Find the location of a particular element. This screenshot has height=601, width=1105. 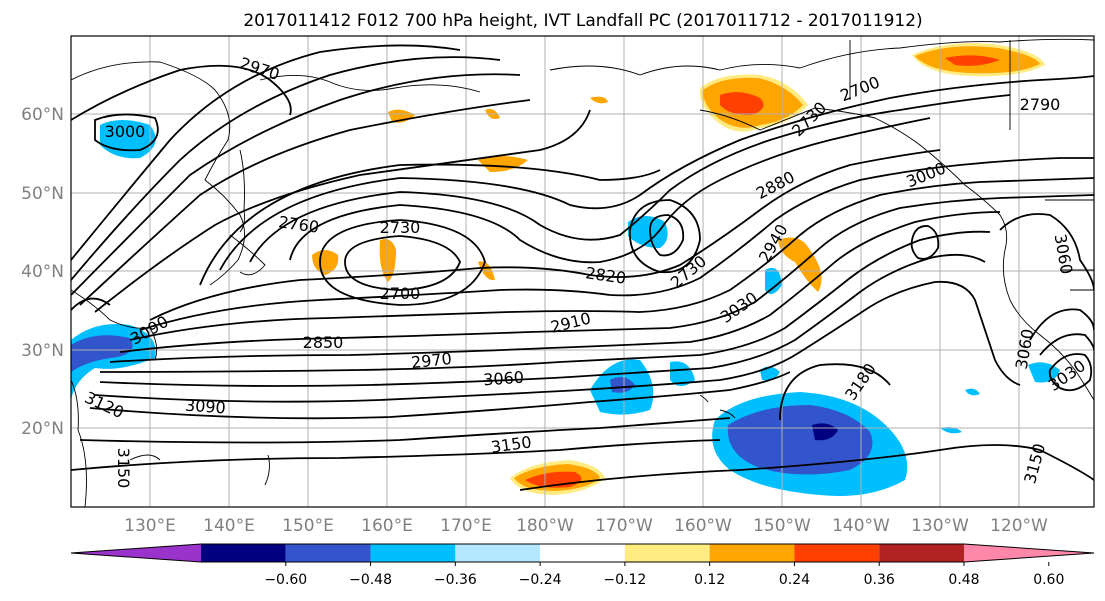

colorbar-outline is located at coordinates (582, 553).